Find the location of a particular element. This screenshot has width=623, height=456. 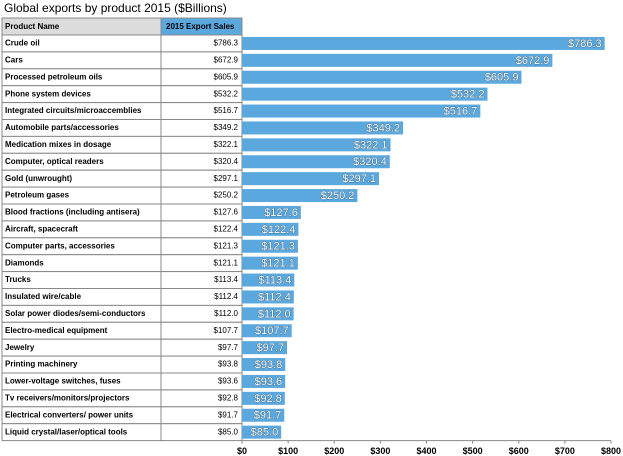

bar-value-label: $320.4 is located at coordinates (370, 162).